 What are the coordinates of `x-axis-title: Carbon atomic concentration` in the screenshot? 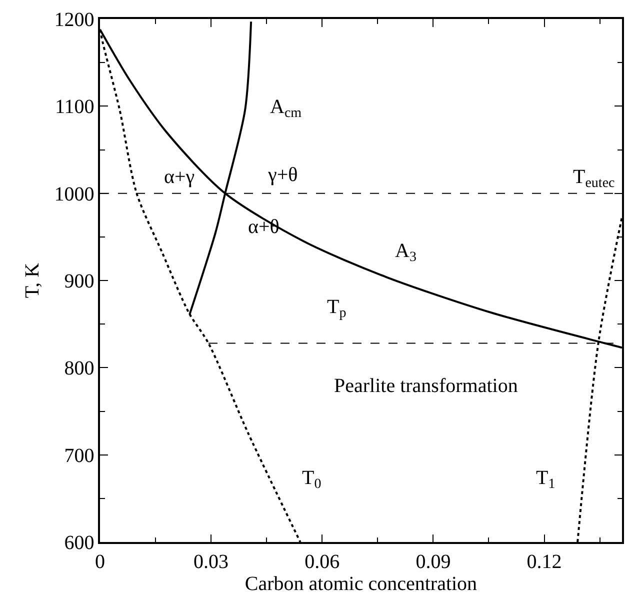 It's located at (361, 583).